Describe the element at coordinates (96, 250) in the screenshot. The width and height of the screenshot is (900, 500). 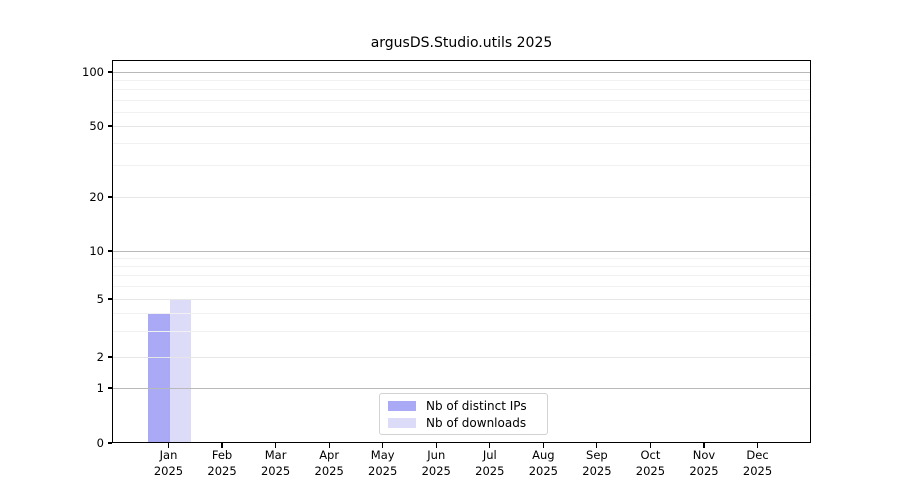
I see `y-tick-label: 10` at that location.